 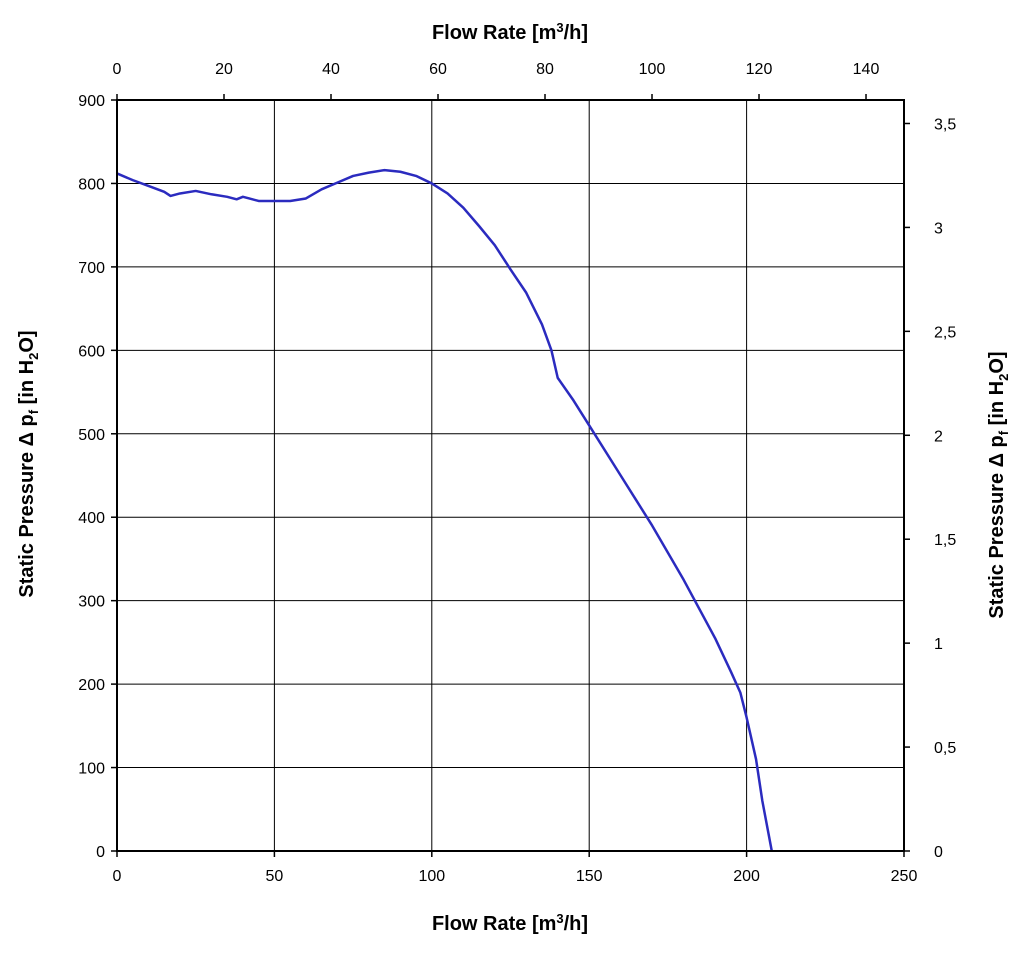 I want to click on left-axis: 0 100 200 300 400 500 600 700 800 900, so click(x=97, y=477).